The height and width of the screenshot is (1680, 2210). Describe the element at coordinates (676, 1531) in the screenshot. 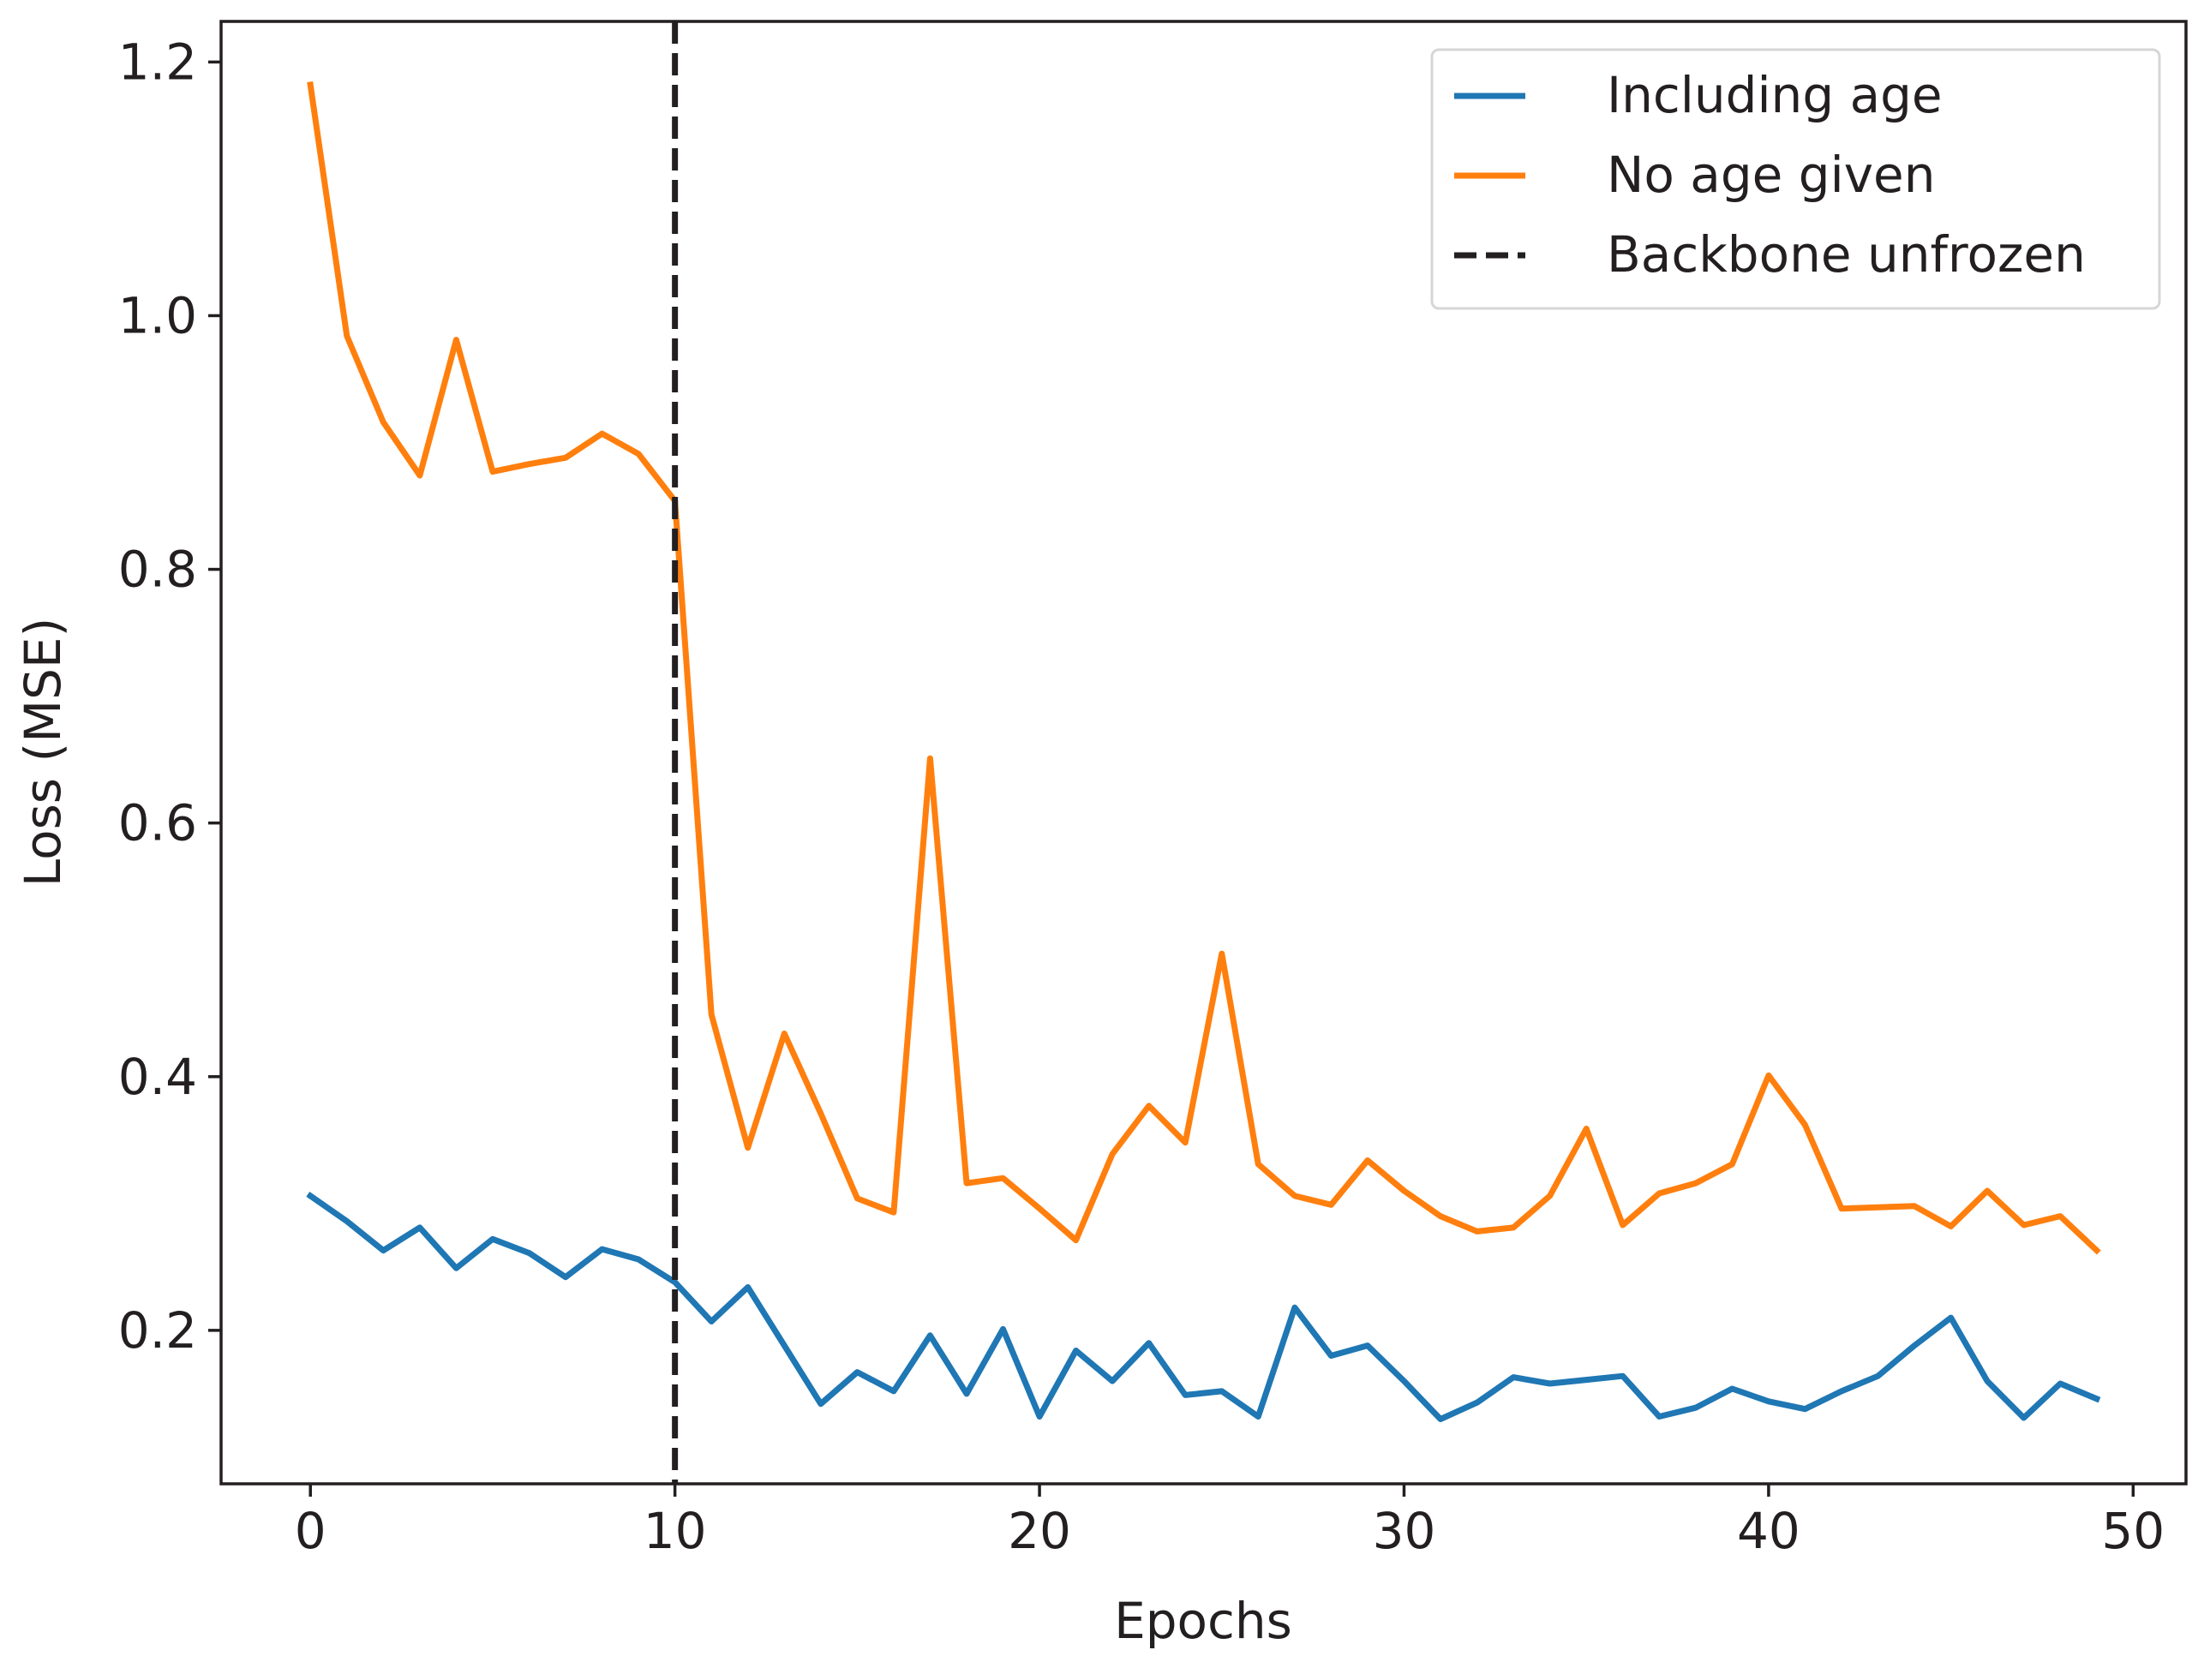

I see `x-tick-label: 10` at that location.